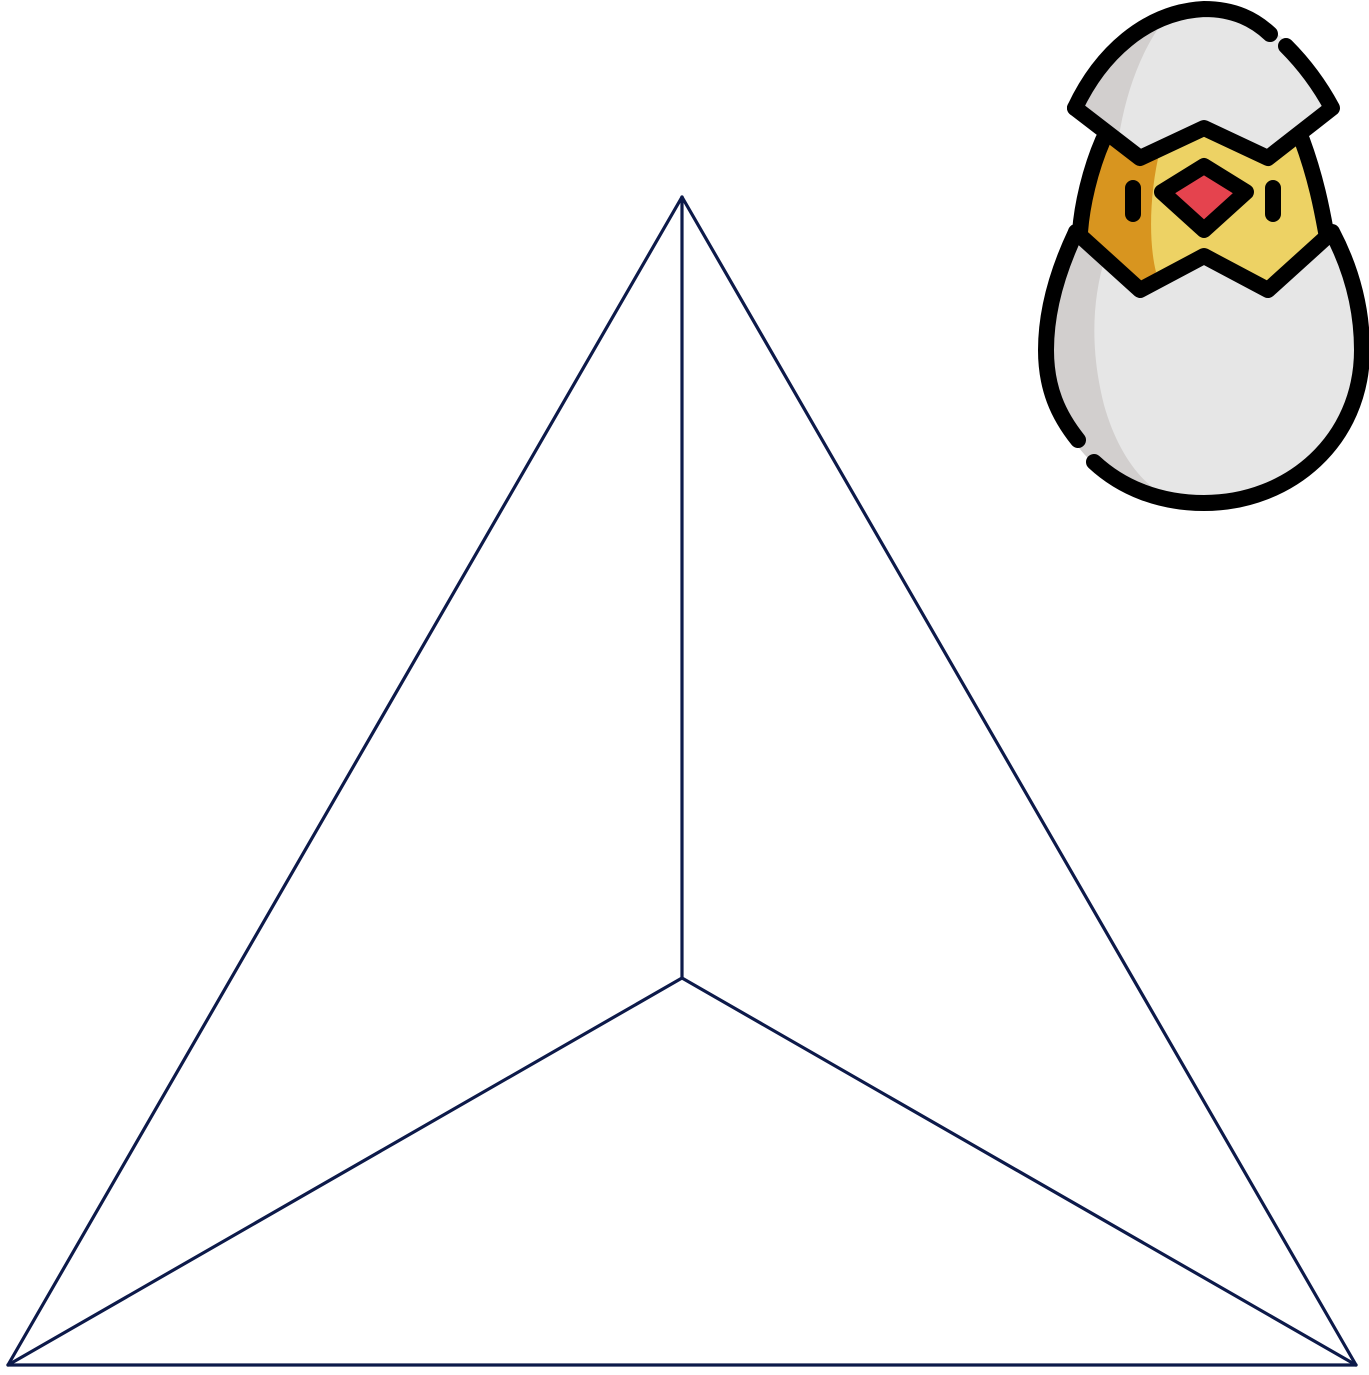 The width and height of the screenshot is (1369, 1375). I want to click on bottom-shell, so click(1204, 367).